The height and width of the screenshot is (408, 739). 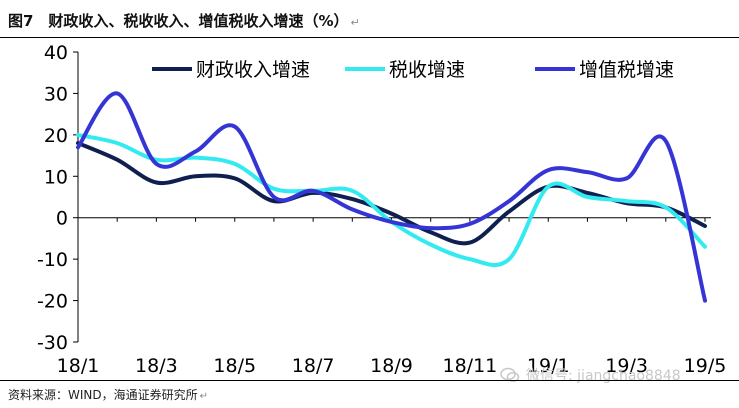 What do you see at coordinates (103, 395) in the screenshot?
I see `source-text: 资料来源：WIND，海通证券研究所` at bounding box center [103, 395].